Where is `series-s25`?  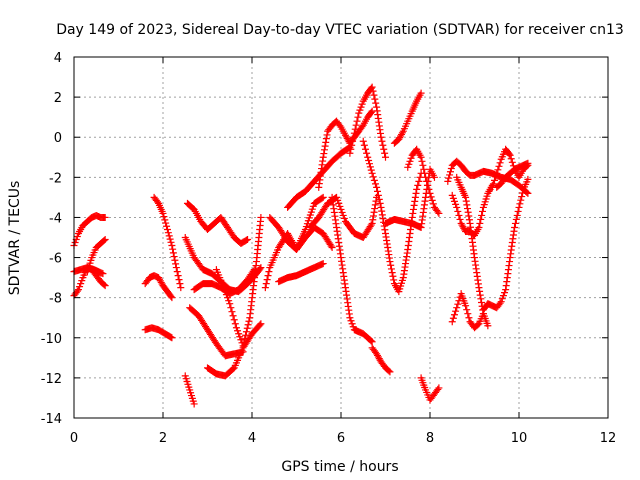
series-s25 is located at coordinates (407, 118).